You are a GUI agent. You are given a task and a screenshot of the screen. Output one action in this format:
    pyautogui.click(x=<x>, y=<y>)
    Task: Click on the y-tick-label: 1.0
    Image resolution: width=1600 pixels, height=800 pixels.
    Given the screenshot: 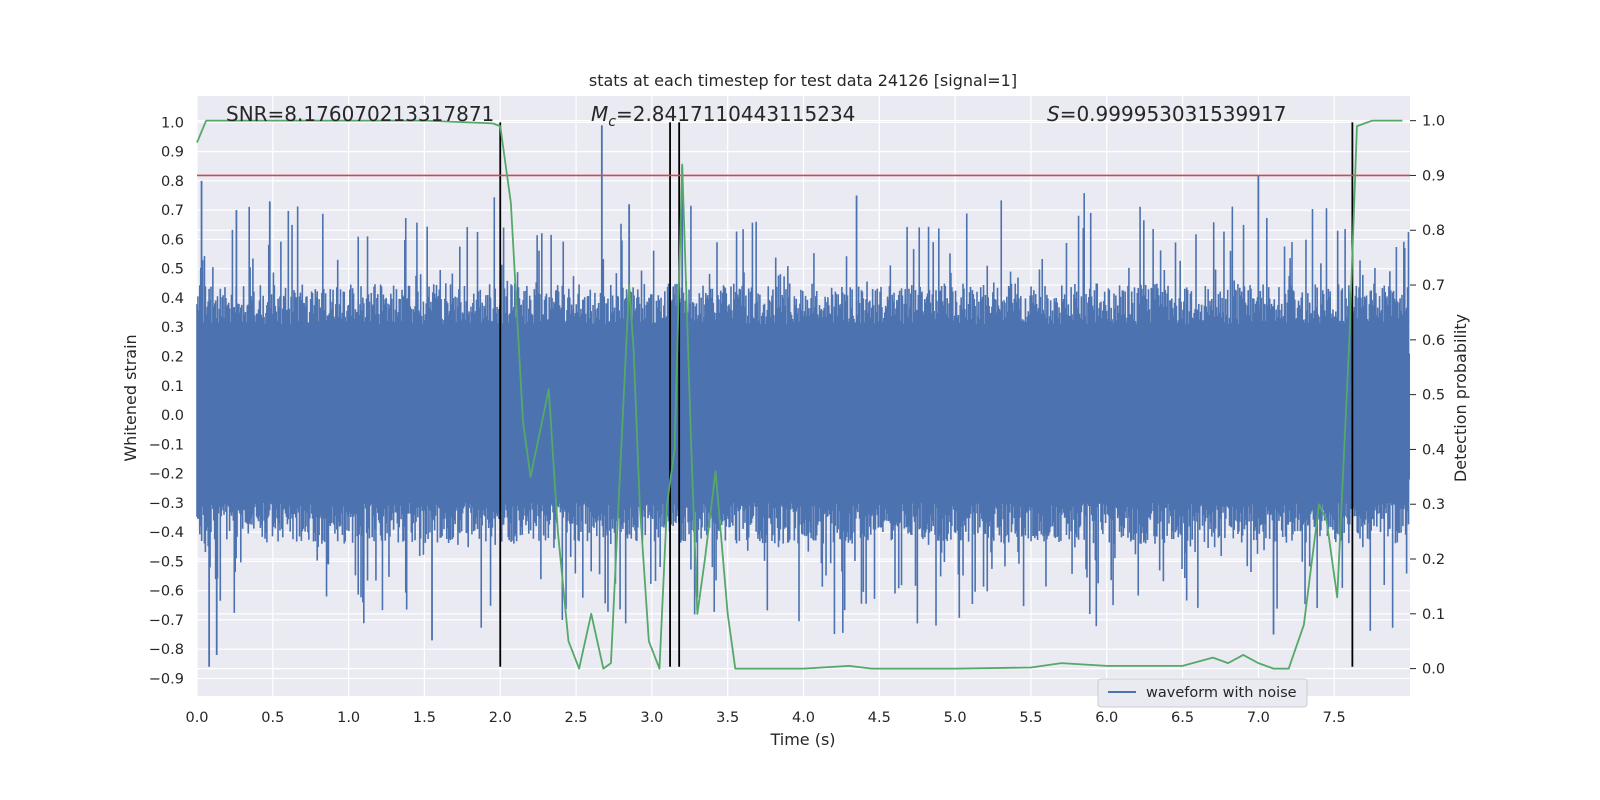 What is the action you would take?
    pyautogui.click(x=172, y=123)
    